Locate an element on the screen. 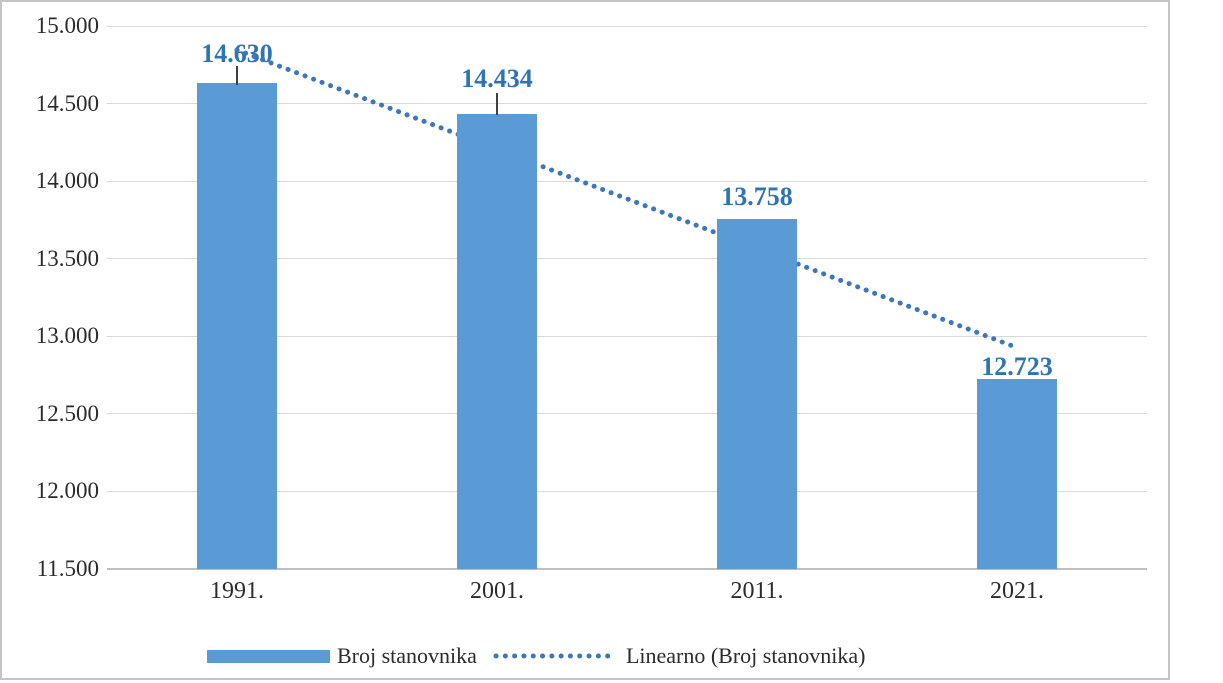 This screenshot has height=683, width=1223. bar-data-label: 13.758 is located at coordinates (757, 196).